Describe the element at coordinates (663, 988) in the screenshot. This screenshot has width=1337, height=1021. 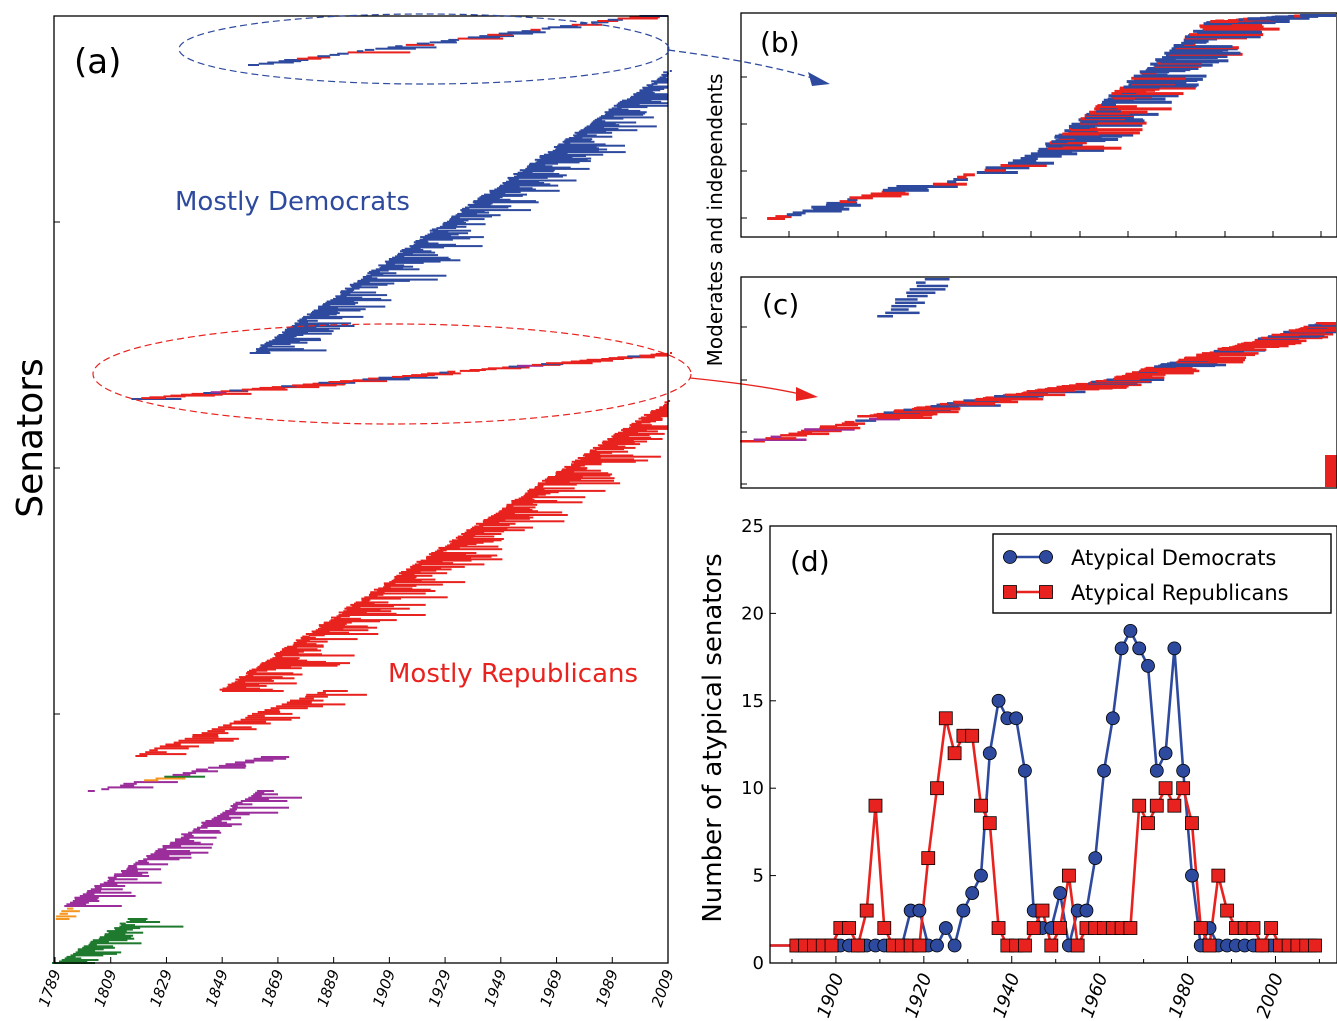
I see `panel-a-x-tick-label: 2009` at that location.